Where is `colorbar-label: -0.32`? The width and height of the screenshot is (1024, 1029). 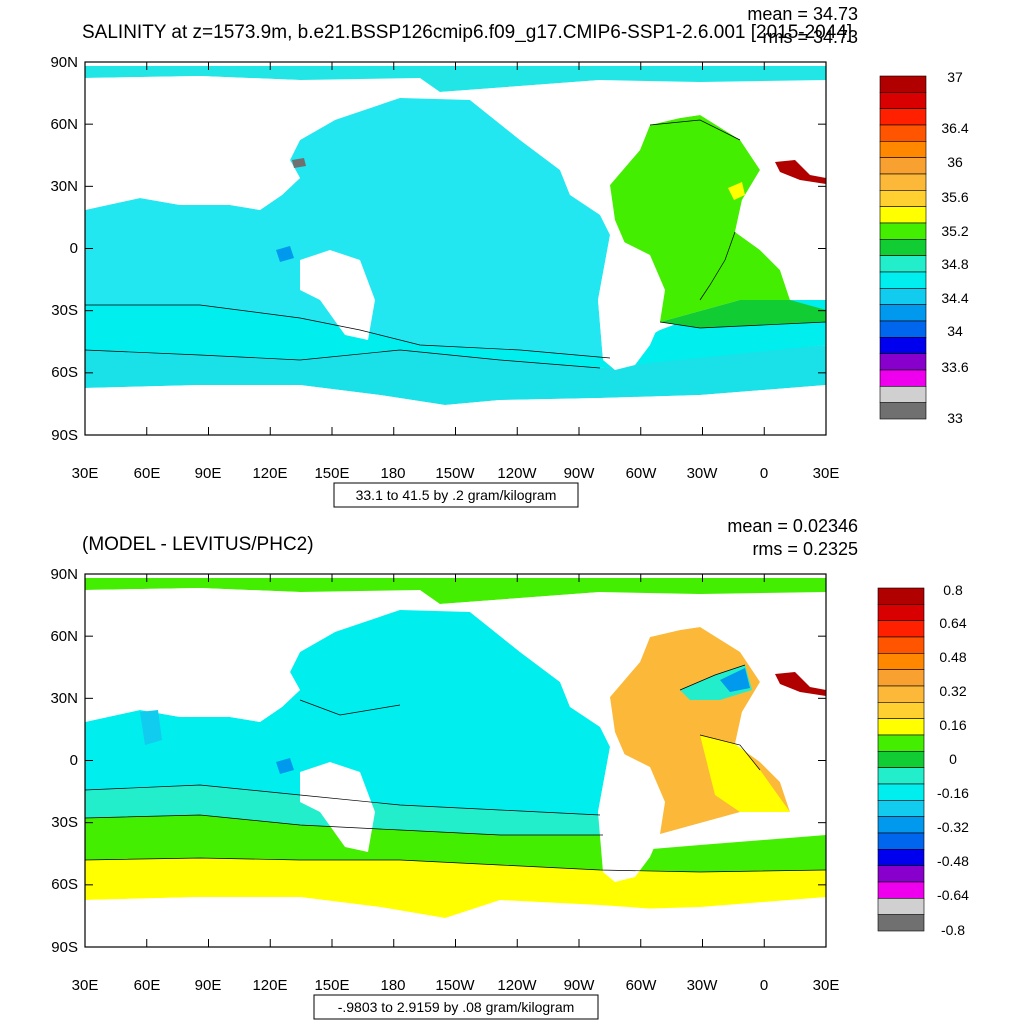
colorbar-label: -0.32 is located at coordinates (953, 827).